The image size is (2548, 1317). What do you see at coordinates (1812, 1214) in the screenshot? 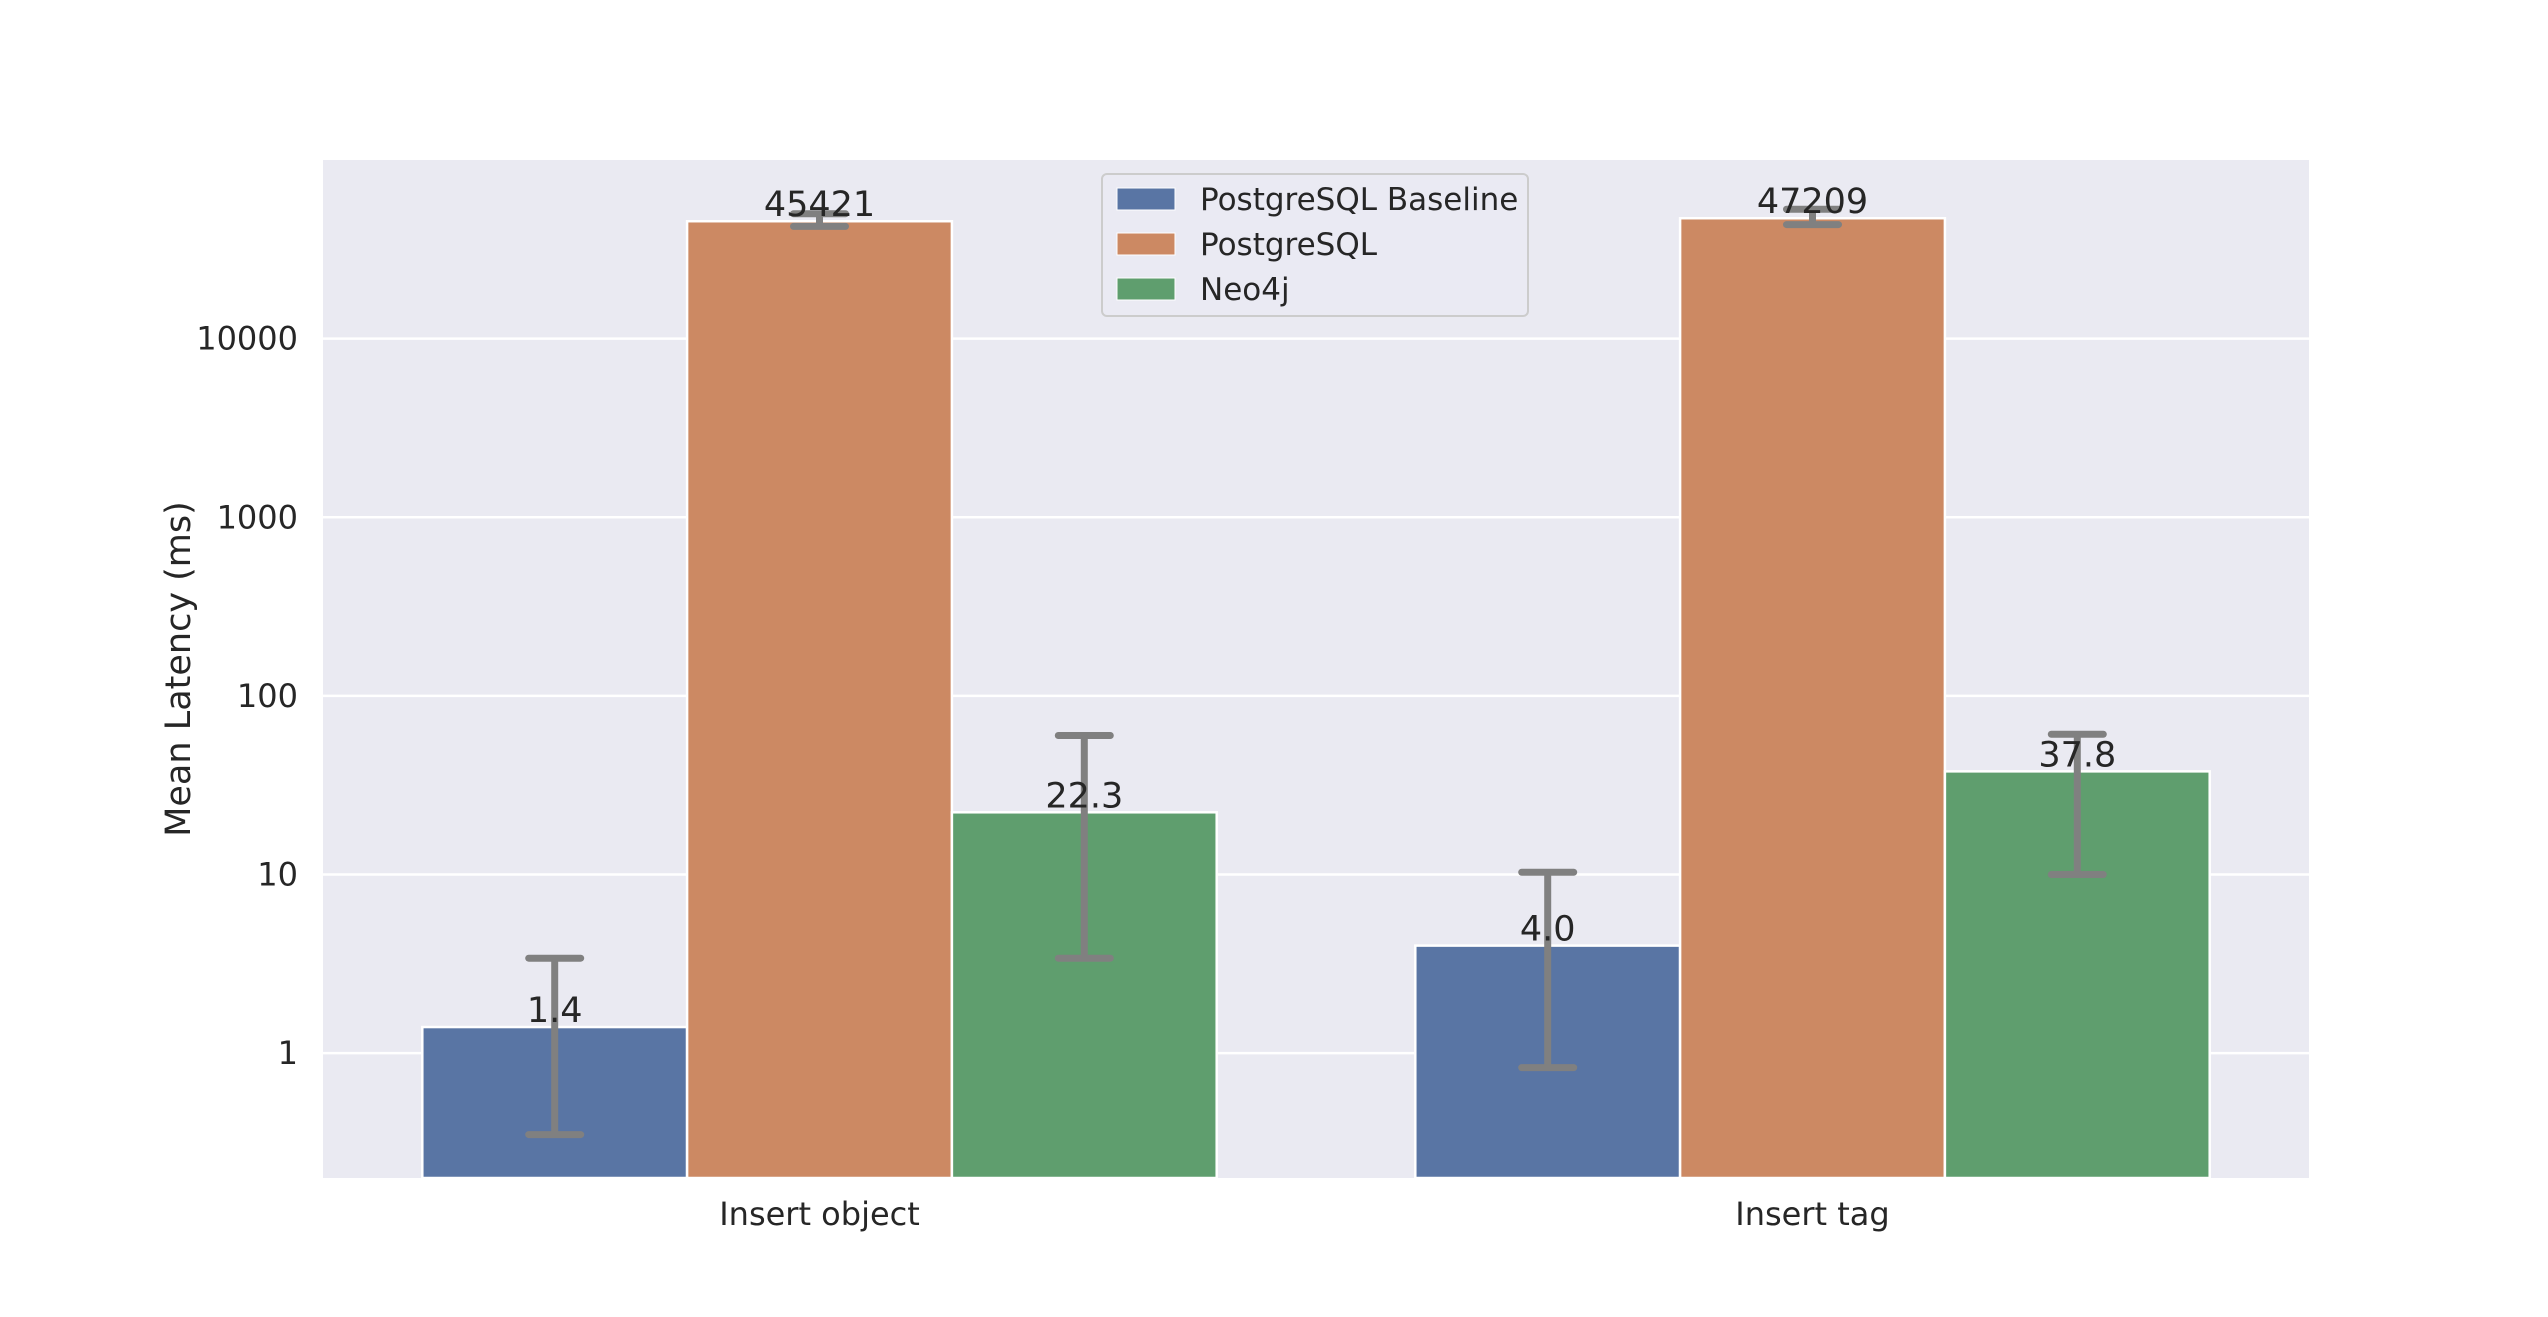
I see `x-tick-label: Insert tag` at bounding box center [1812, 1214].